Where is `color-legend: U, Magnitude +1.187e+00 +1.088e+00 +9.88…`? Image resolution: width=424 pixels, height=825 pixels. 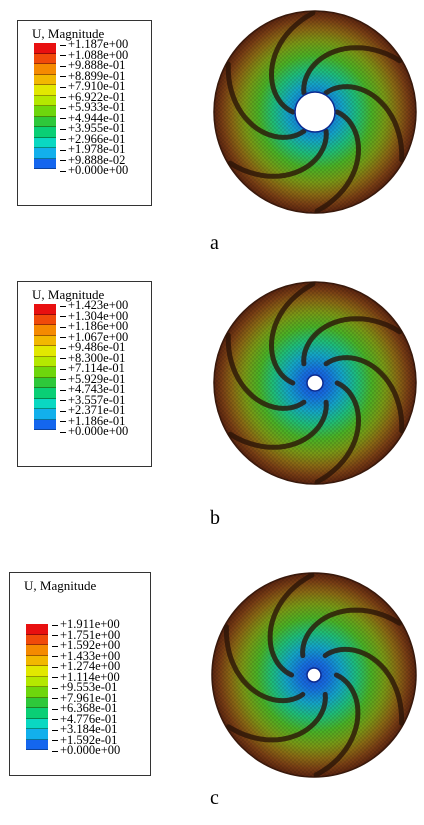 color-legend: U, Magnitude +1.187e+00 +1.088e+00 +9.88… is located at coordinates (84, 113).